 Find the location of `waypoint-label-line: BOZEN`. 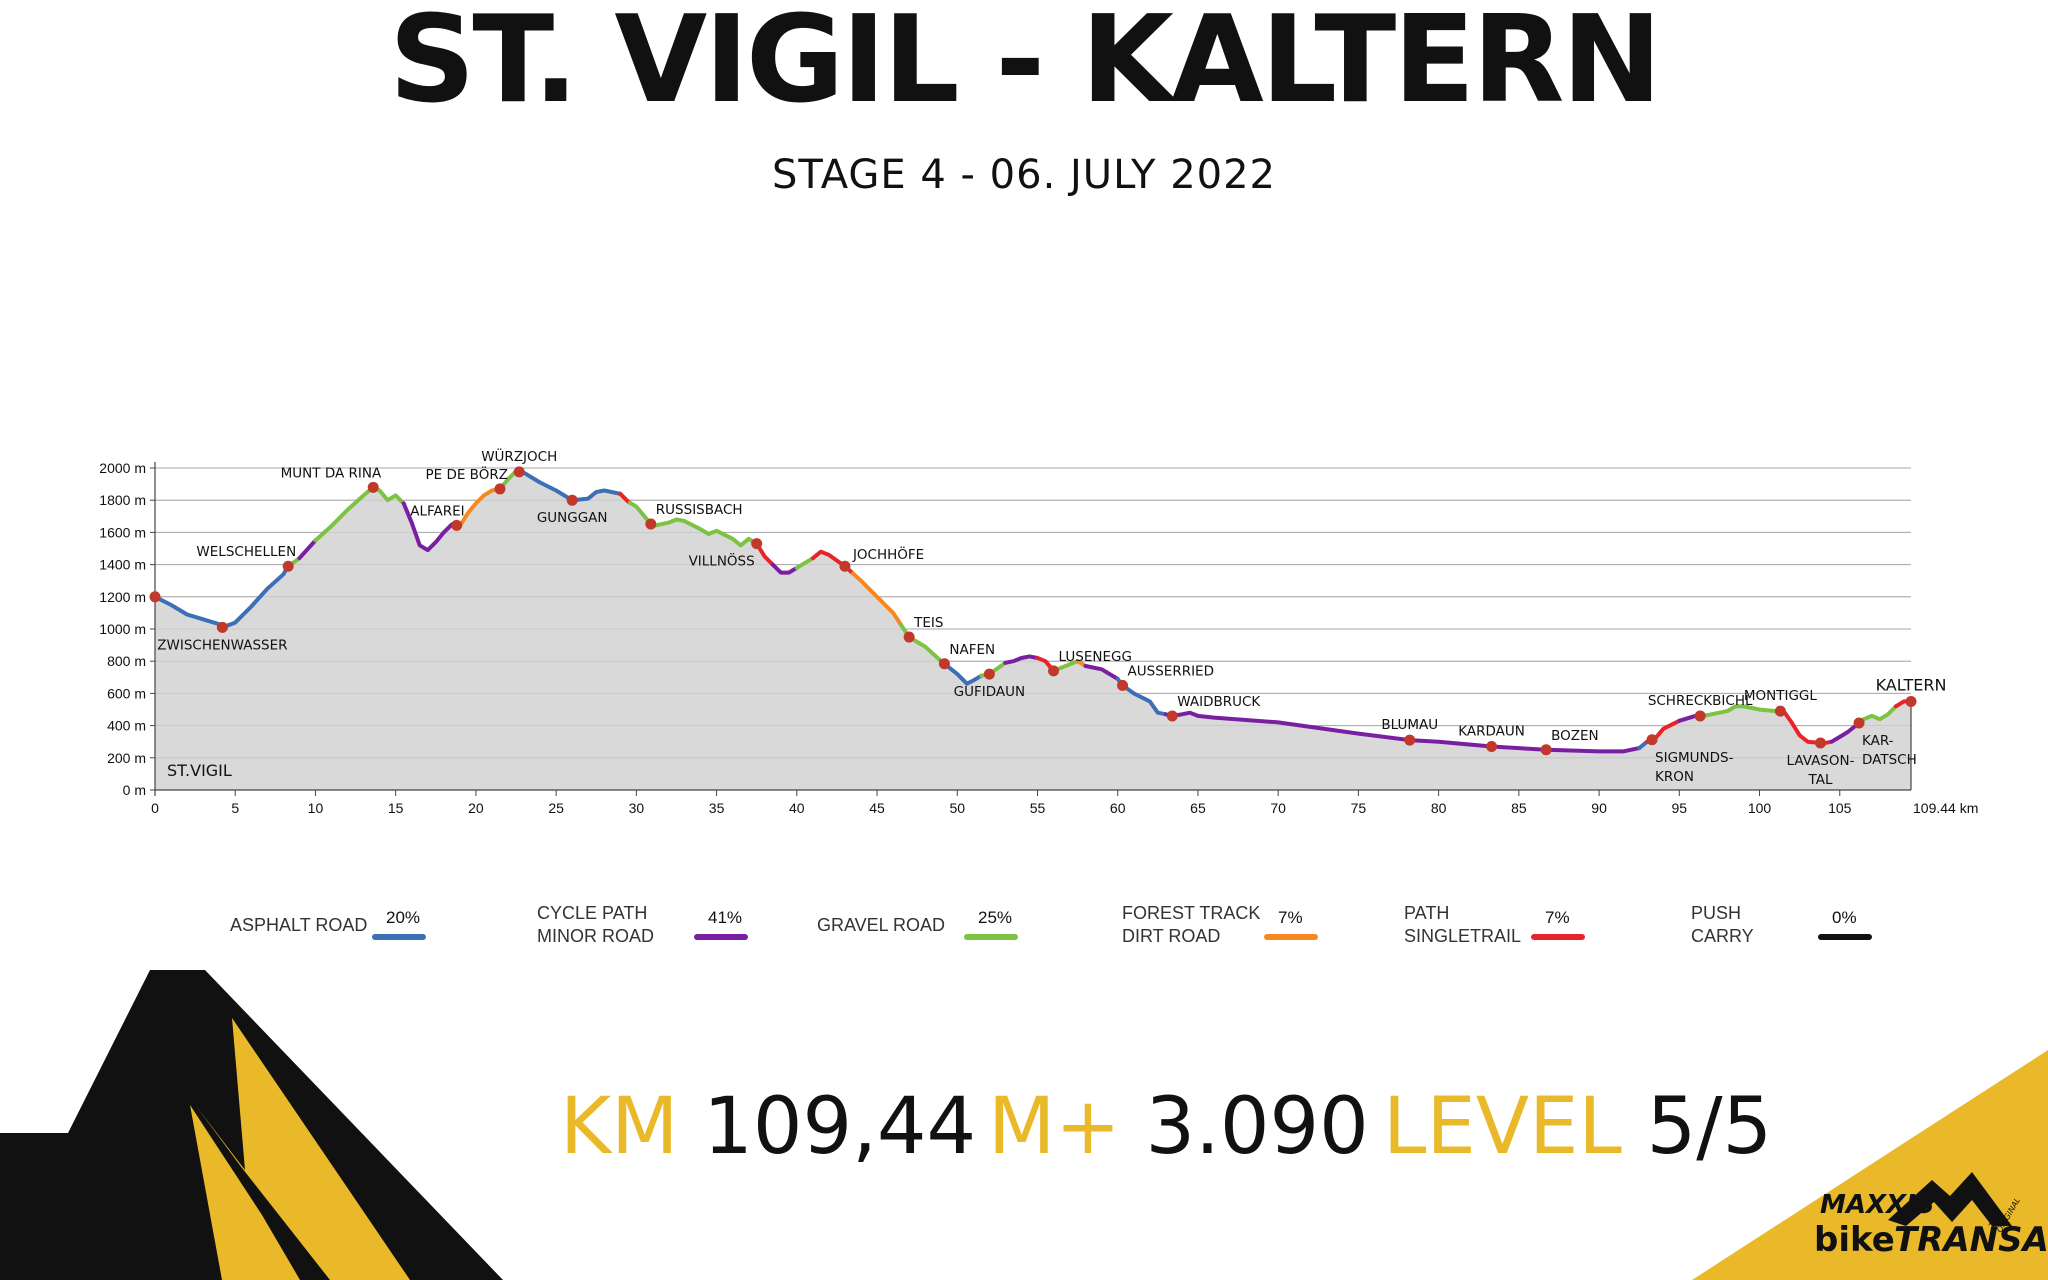

waypoint-label-line: BOZEN is located at coordinates (1575, 736).